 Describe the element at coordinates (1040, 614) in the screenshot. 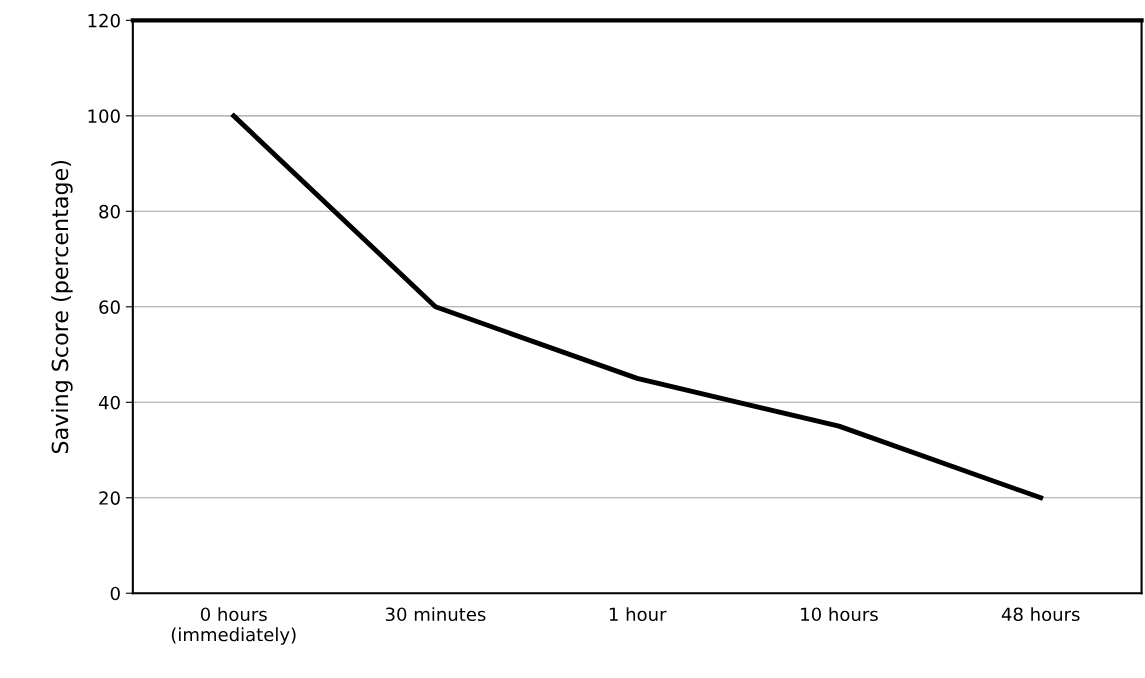

I see `x-tick-label: 48 hours` at that location.